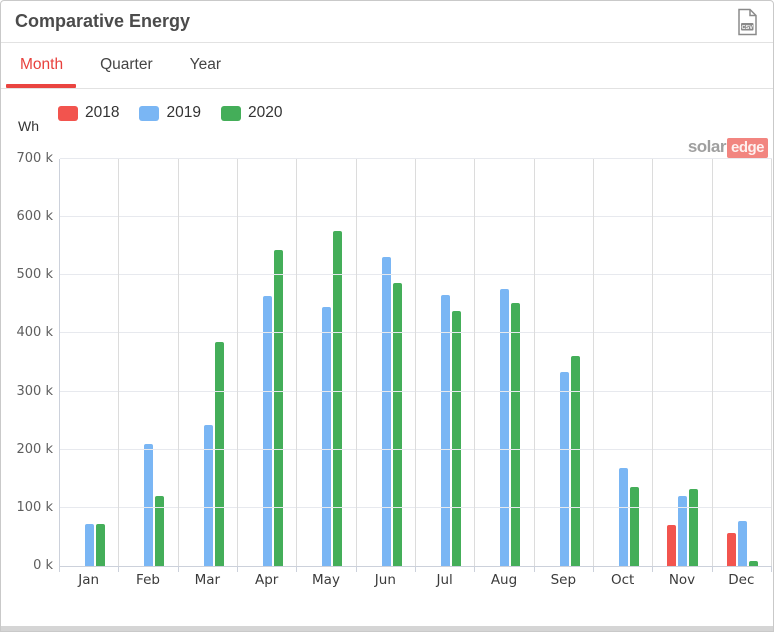 Image resolution: width=774 pixels, height=632 pixels. I want to click on bar-2019-jun, so click(386, 411).